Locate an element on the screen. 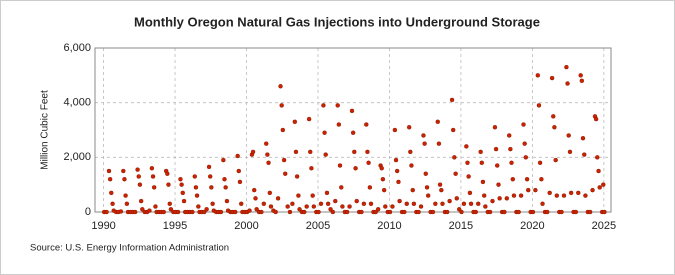 The width and height of the screenshot is (675, 275). x-tick-label: 2010 is located at coordinates (389, 226).